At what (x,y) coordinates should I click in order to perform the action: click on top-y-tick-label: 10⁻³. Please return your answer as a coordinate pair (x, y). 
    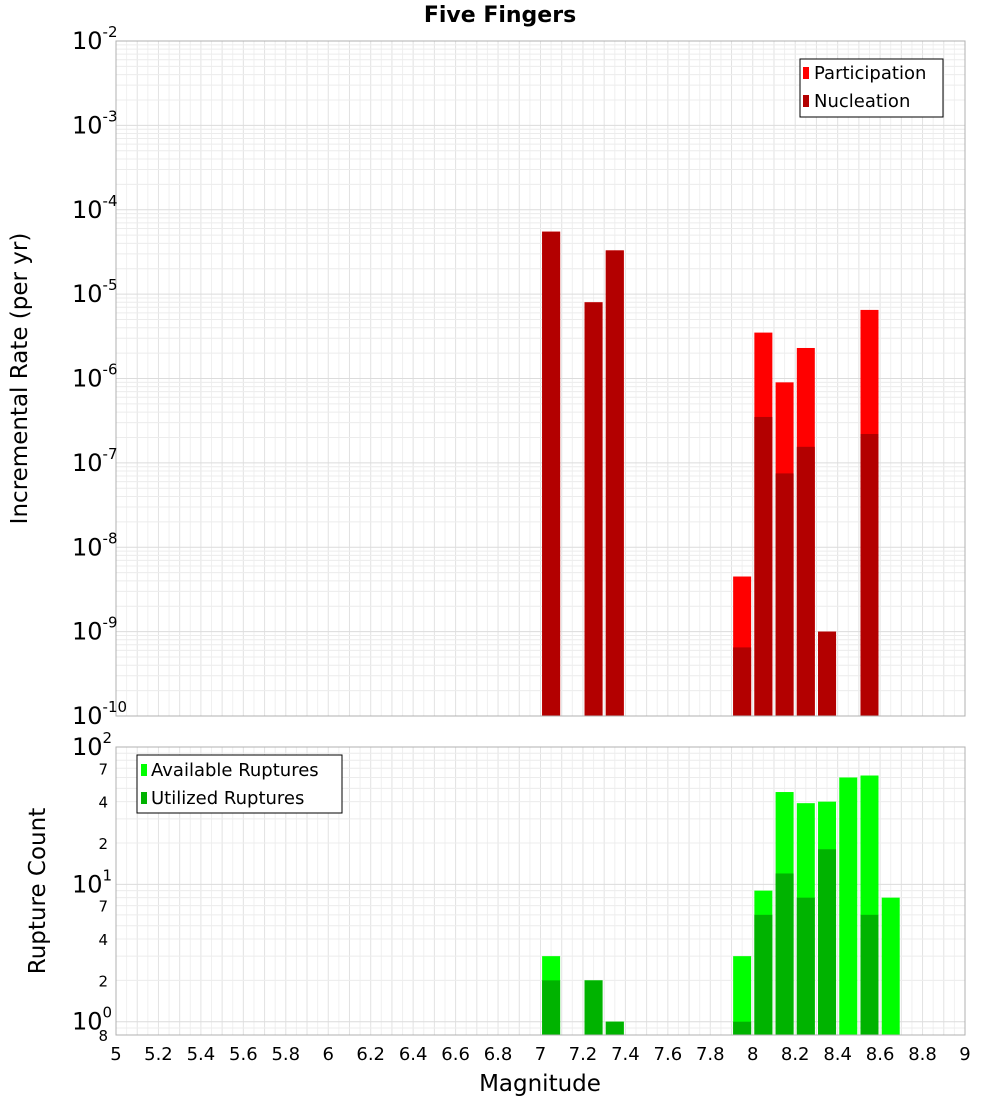
    Looking at the image, I should click on (95, 123).